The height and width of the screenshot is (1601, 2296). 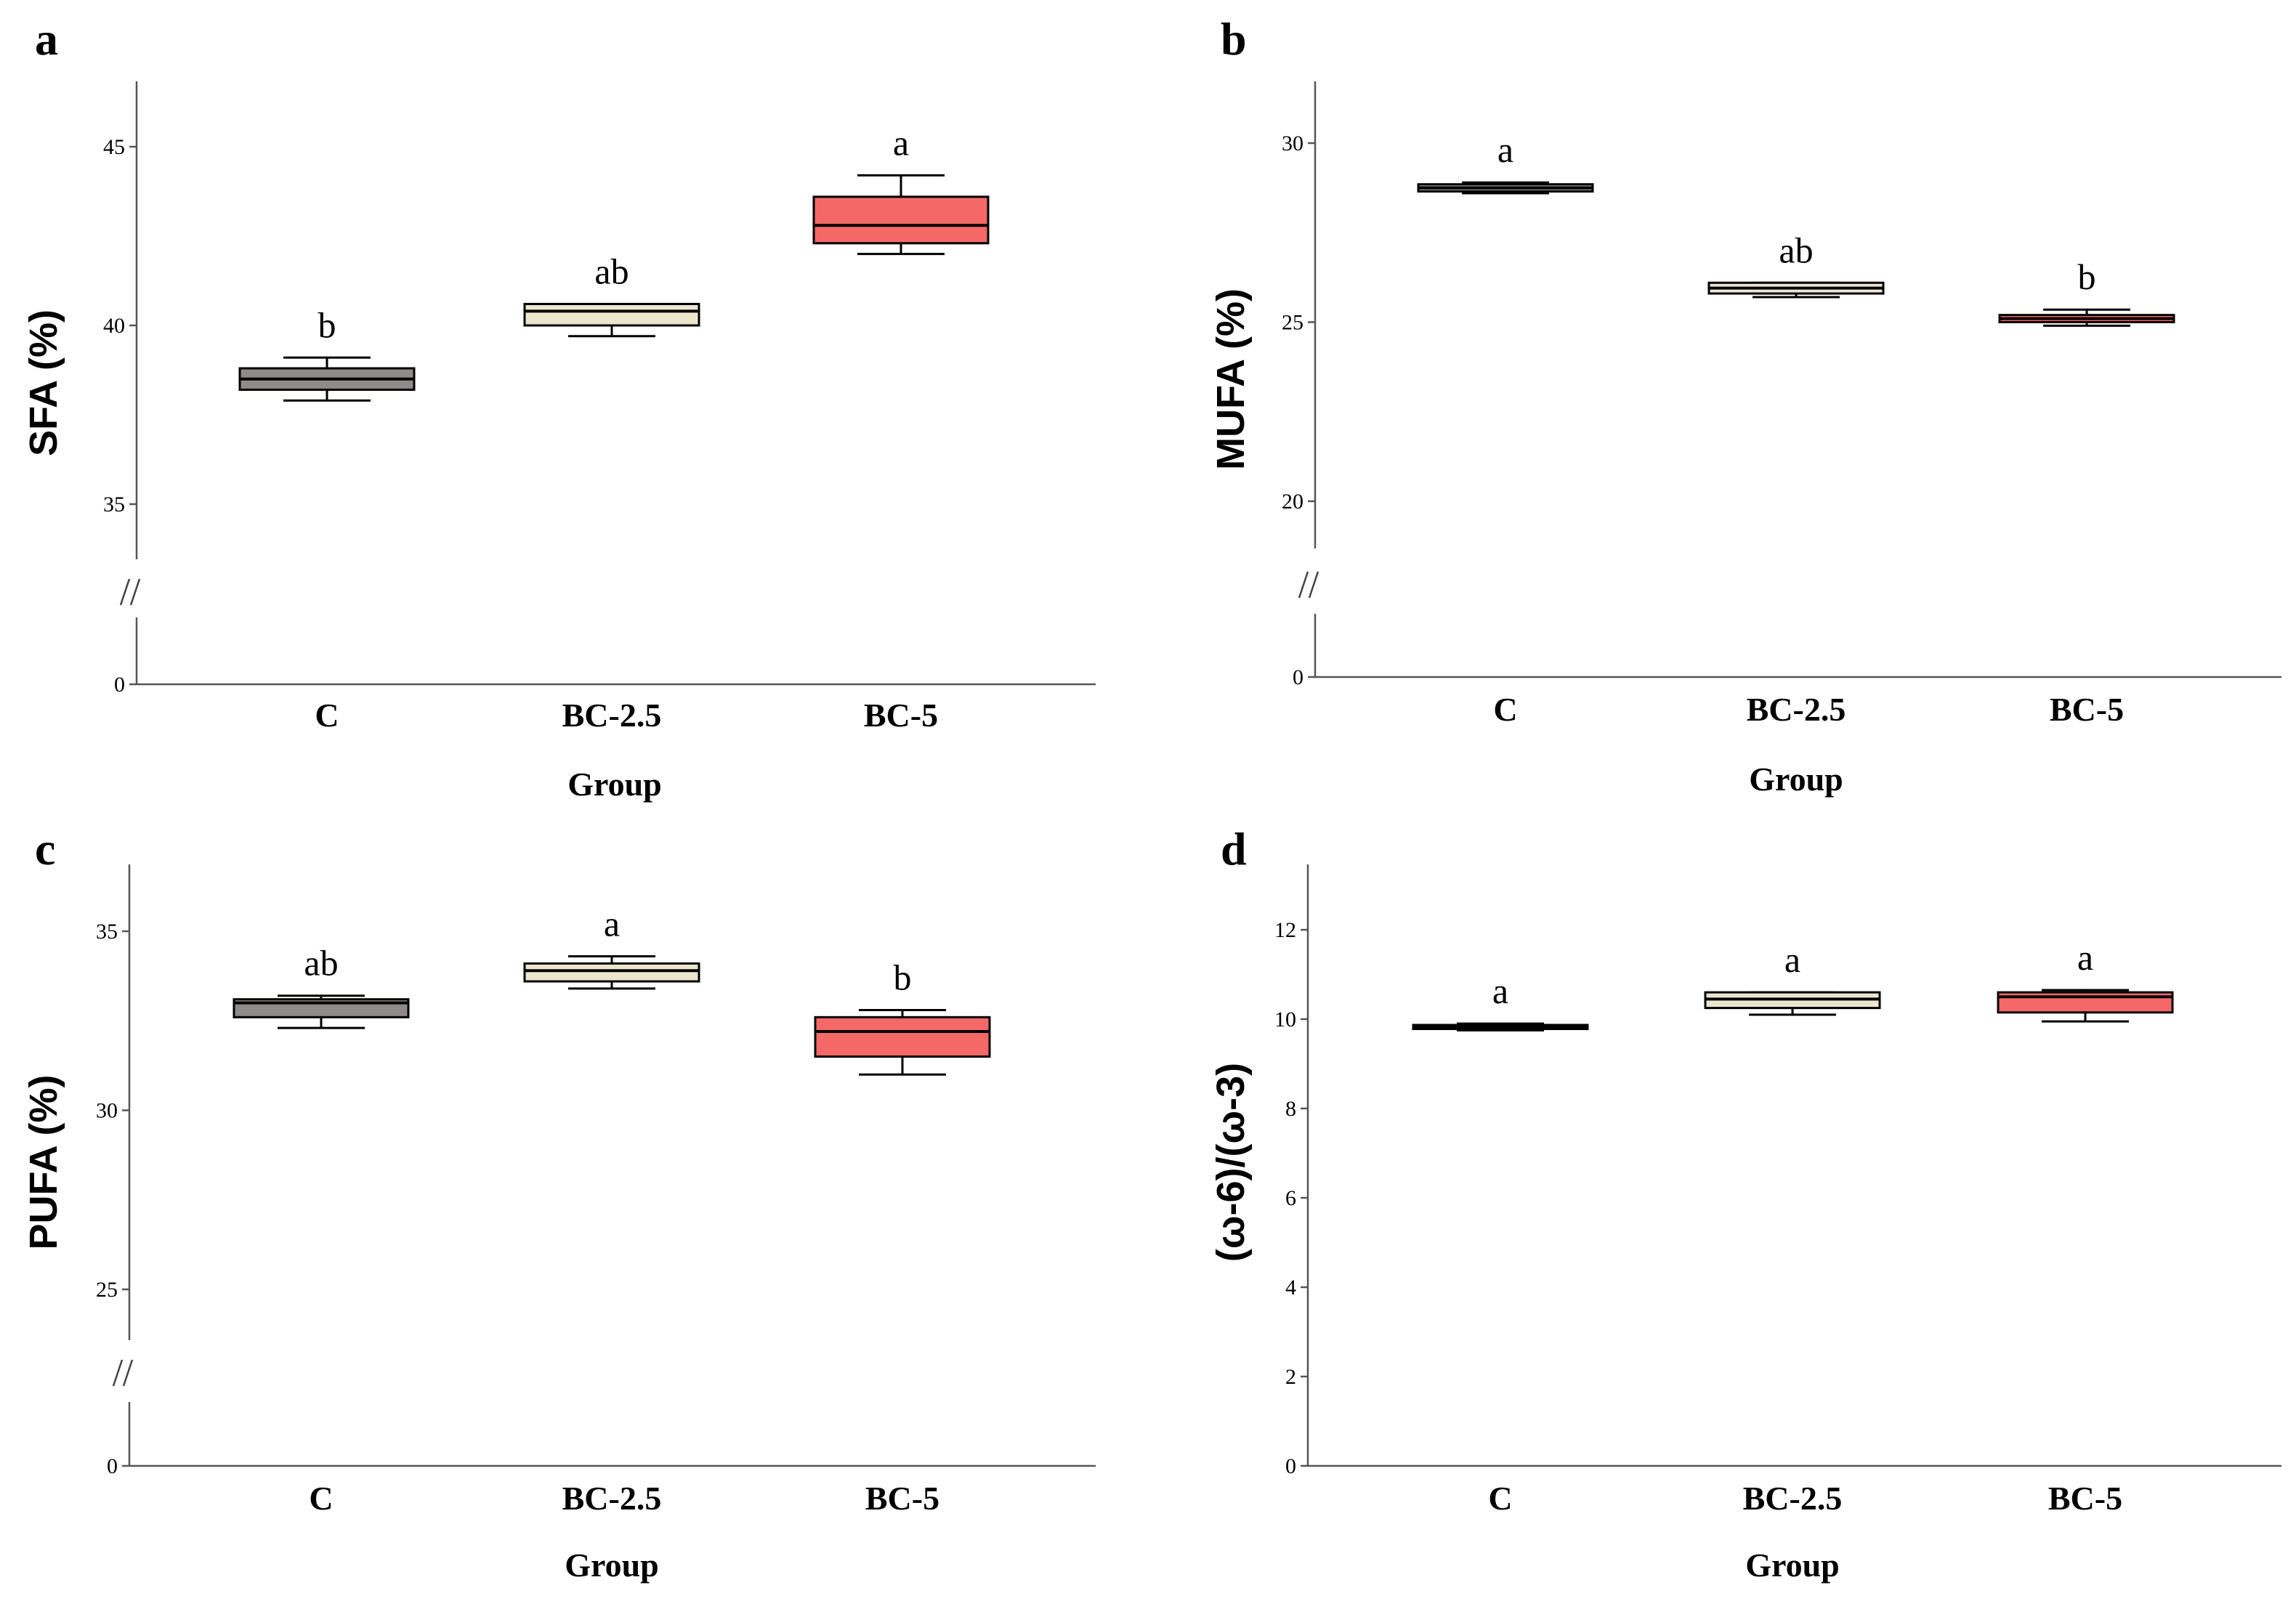 I want to click on y-axis-label: (ω-6)/(ω-3), so click(x=1231, y=1162).